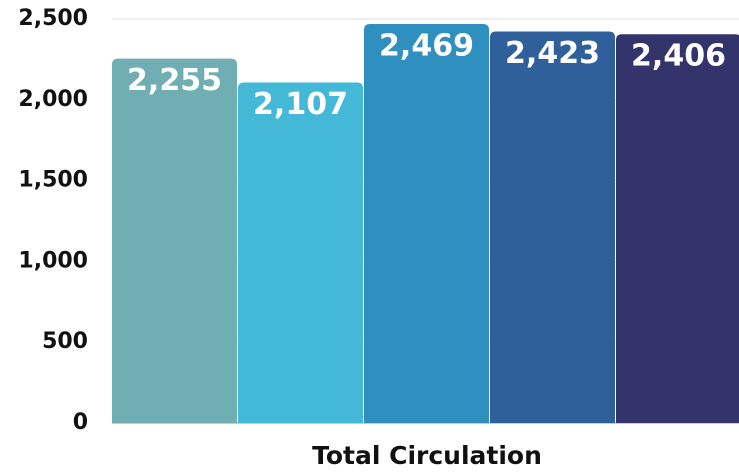 This screenshot has width=739, height=473. What do you see at coordinates (427, 455) in the screenshot?
I see `x-axis-label: Total Circulation` at bounding box center [427, 455].